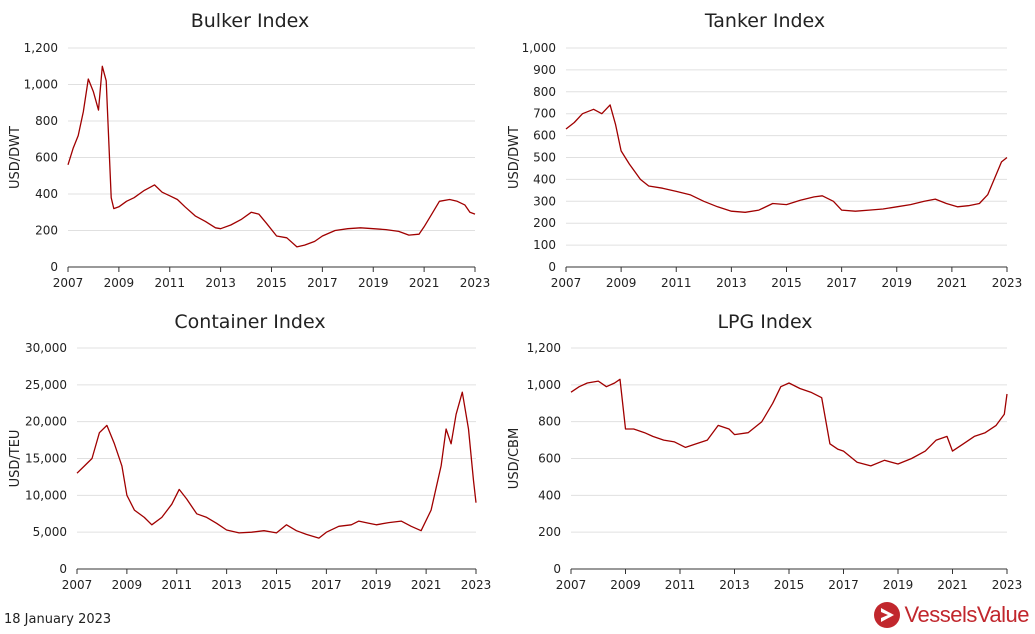 Image resolution: width=1035 pixels, height=634 pixels. Describe the element at coordinates (46, 459) in the screenshot. I see `y-tick-label: 15,000` at that location.